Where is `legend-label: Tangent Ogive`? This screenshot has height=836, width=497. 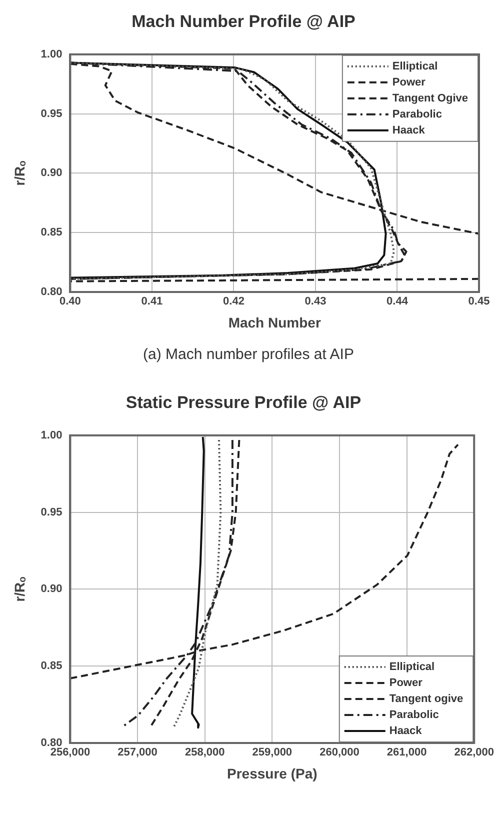
legend-label: Tangent Ogive is located at coordinates (430, 98).